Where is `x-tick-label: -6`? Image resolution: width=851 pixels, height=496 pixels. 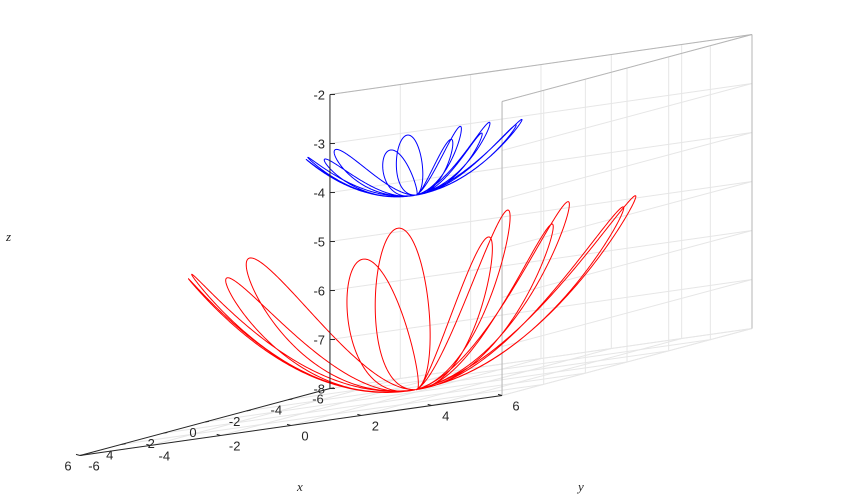 x-tick-label: -6 is located at coordinates (318, 399).